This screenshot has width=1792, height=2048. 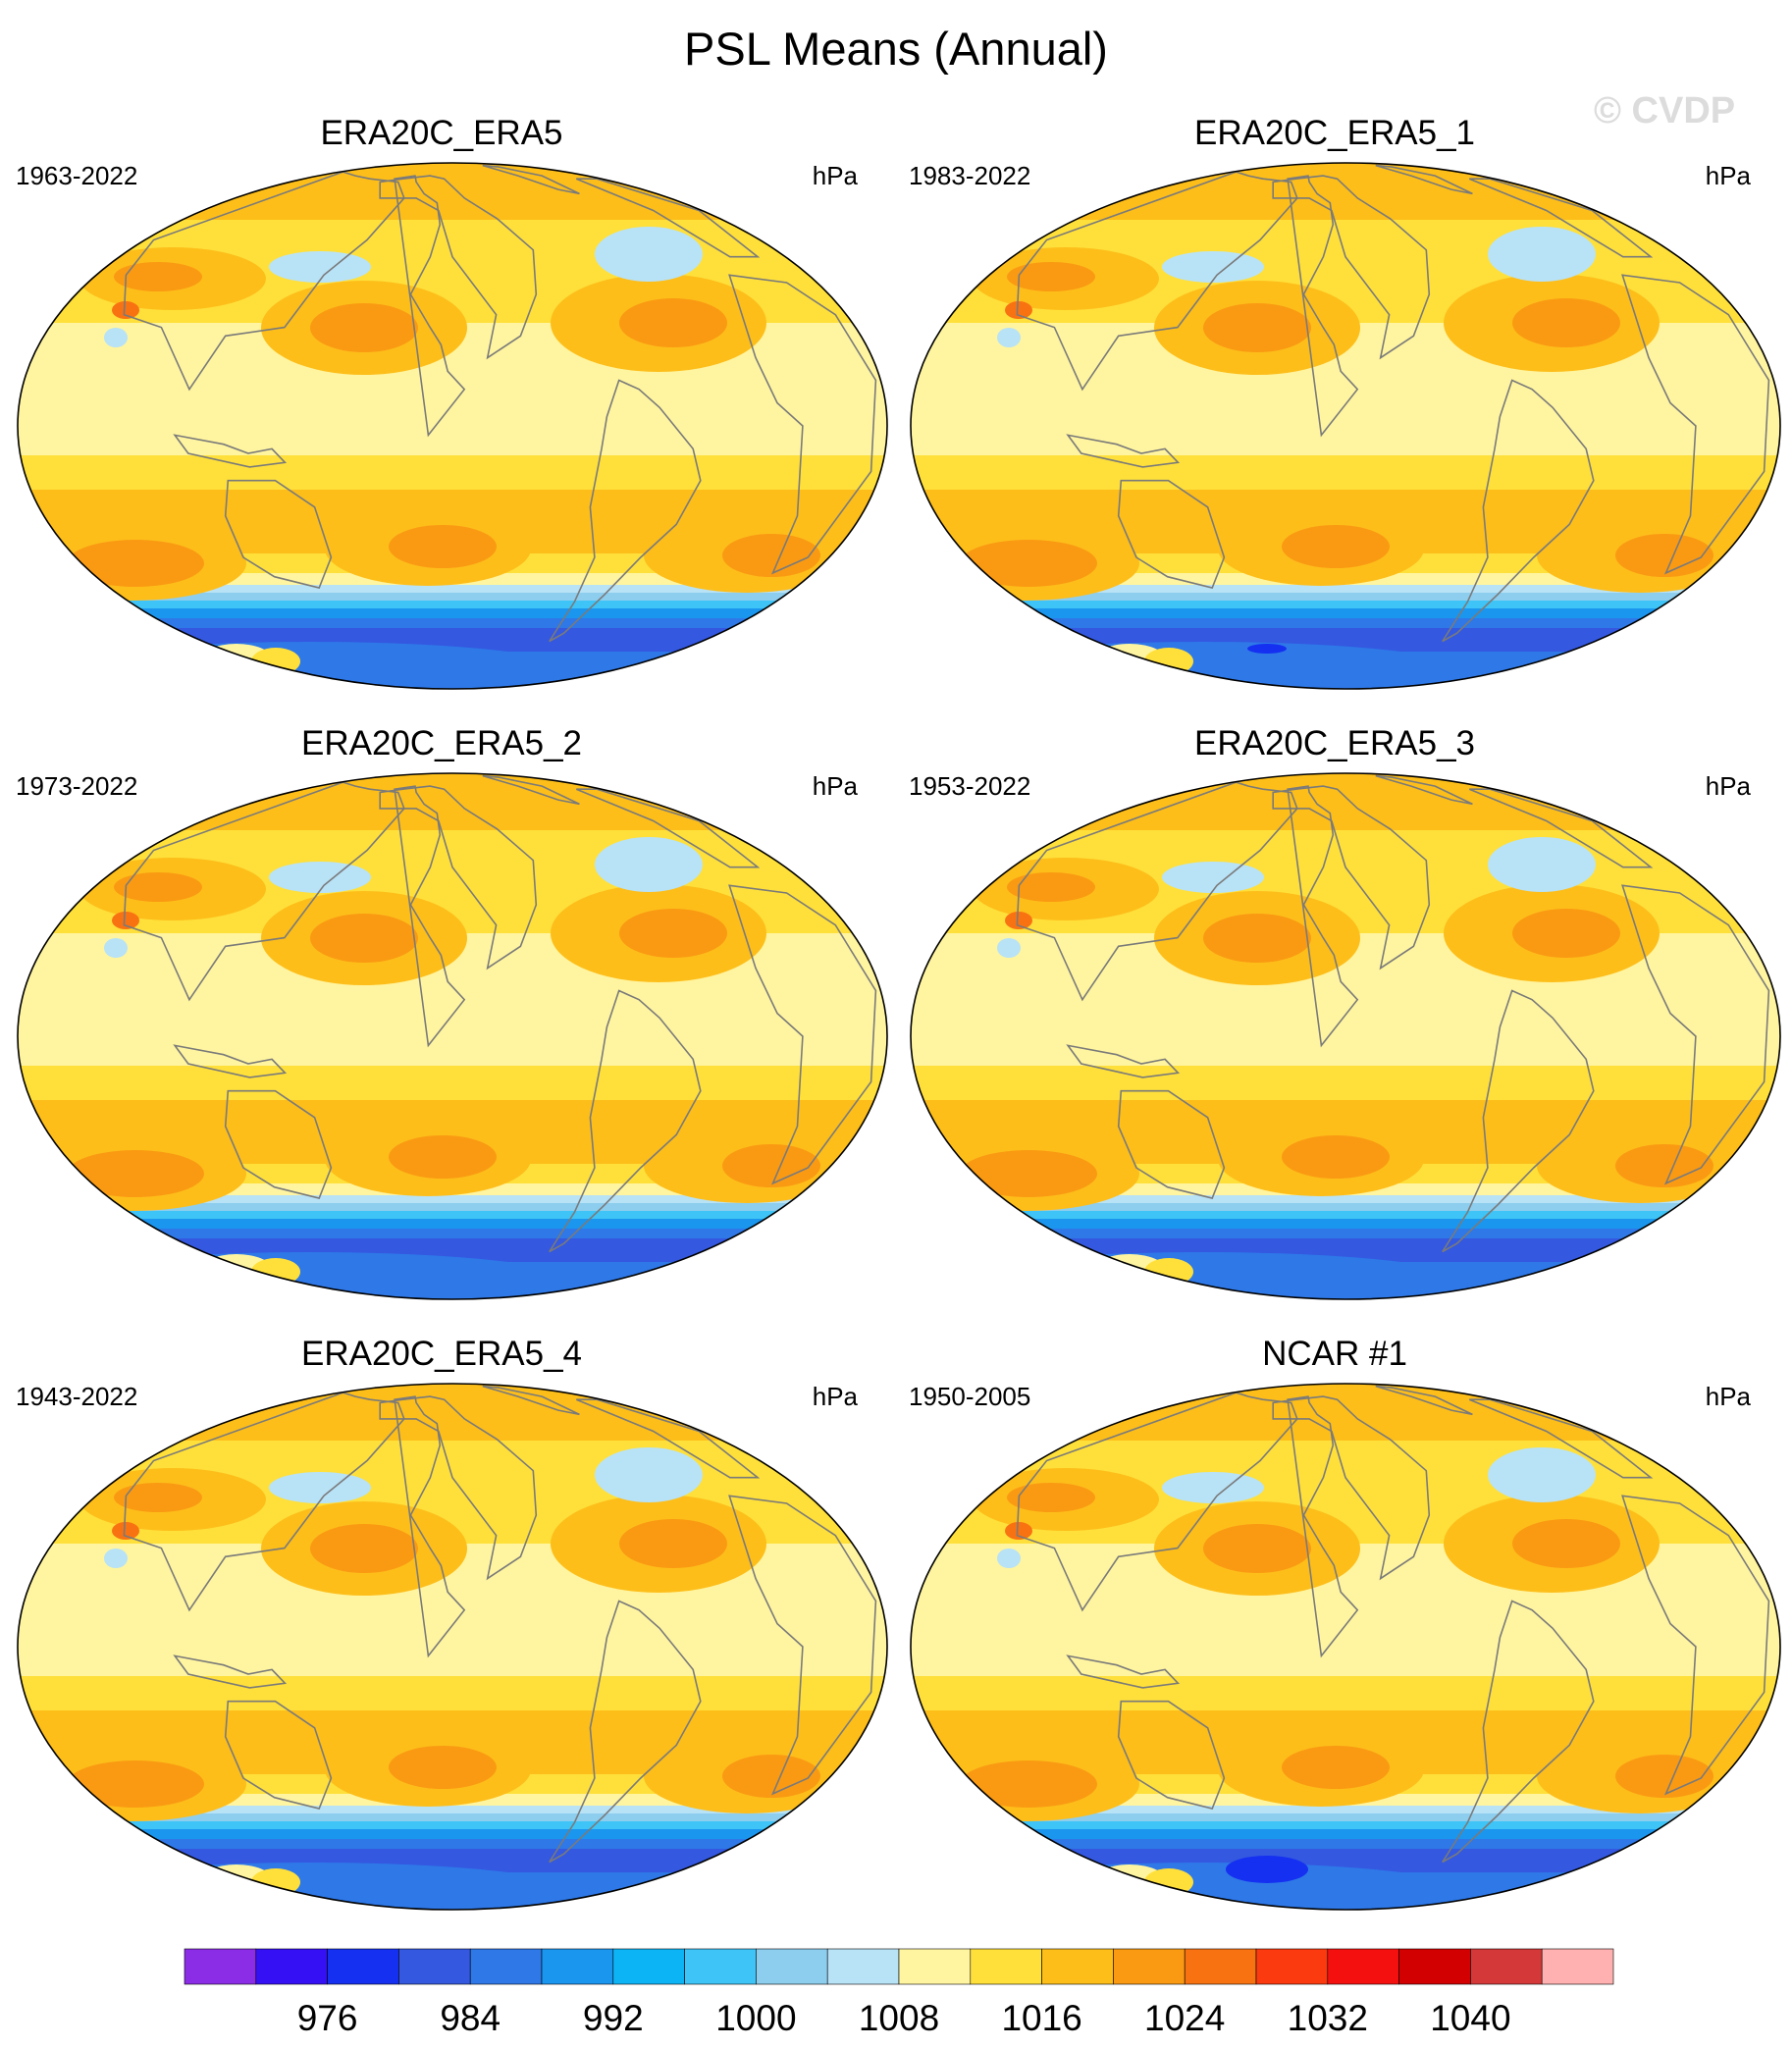 What do you see at coordinates (970, 1396) in the screenshot?
I see `panel-period: 1950-2005` at bounding box center [970, 1396].